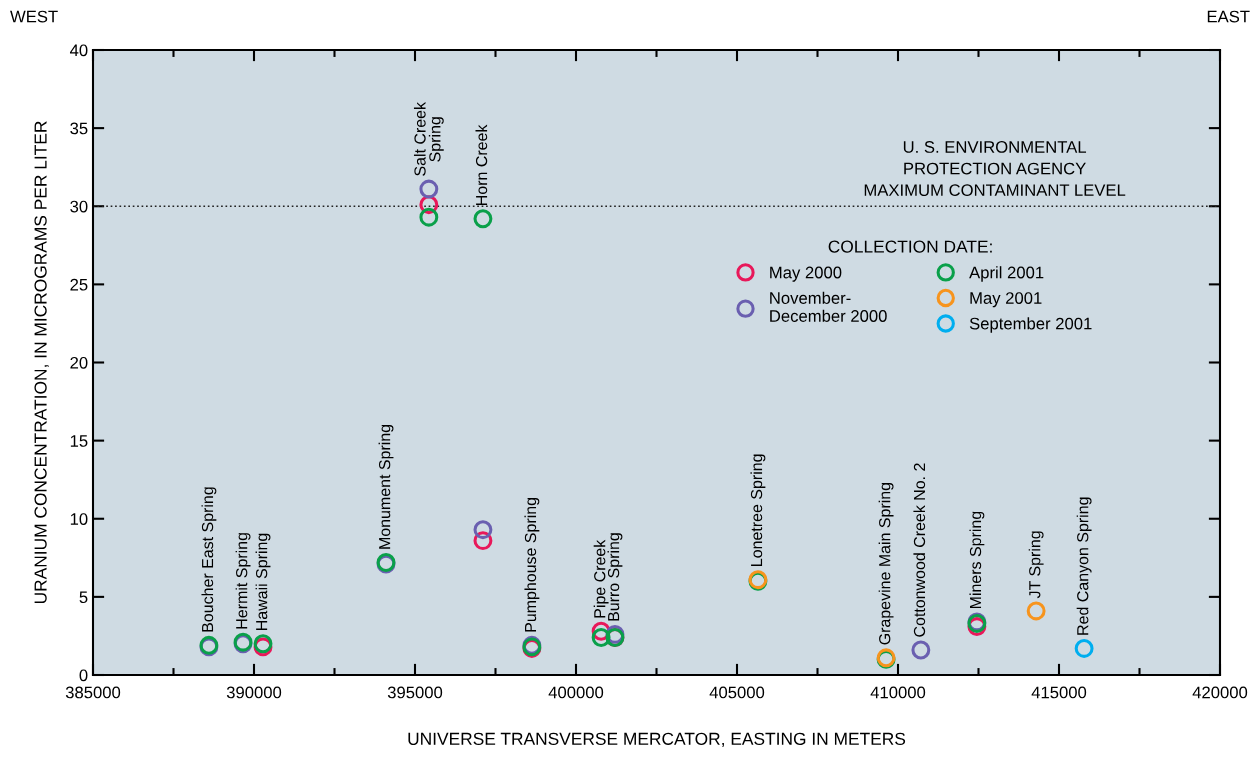 The height and width of the screenshot is (757, 1260). What do you see at coordinates (243, 581) in the screenshot?
I see `annotation: Hermit Spring` at bounding box center [243, 581].